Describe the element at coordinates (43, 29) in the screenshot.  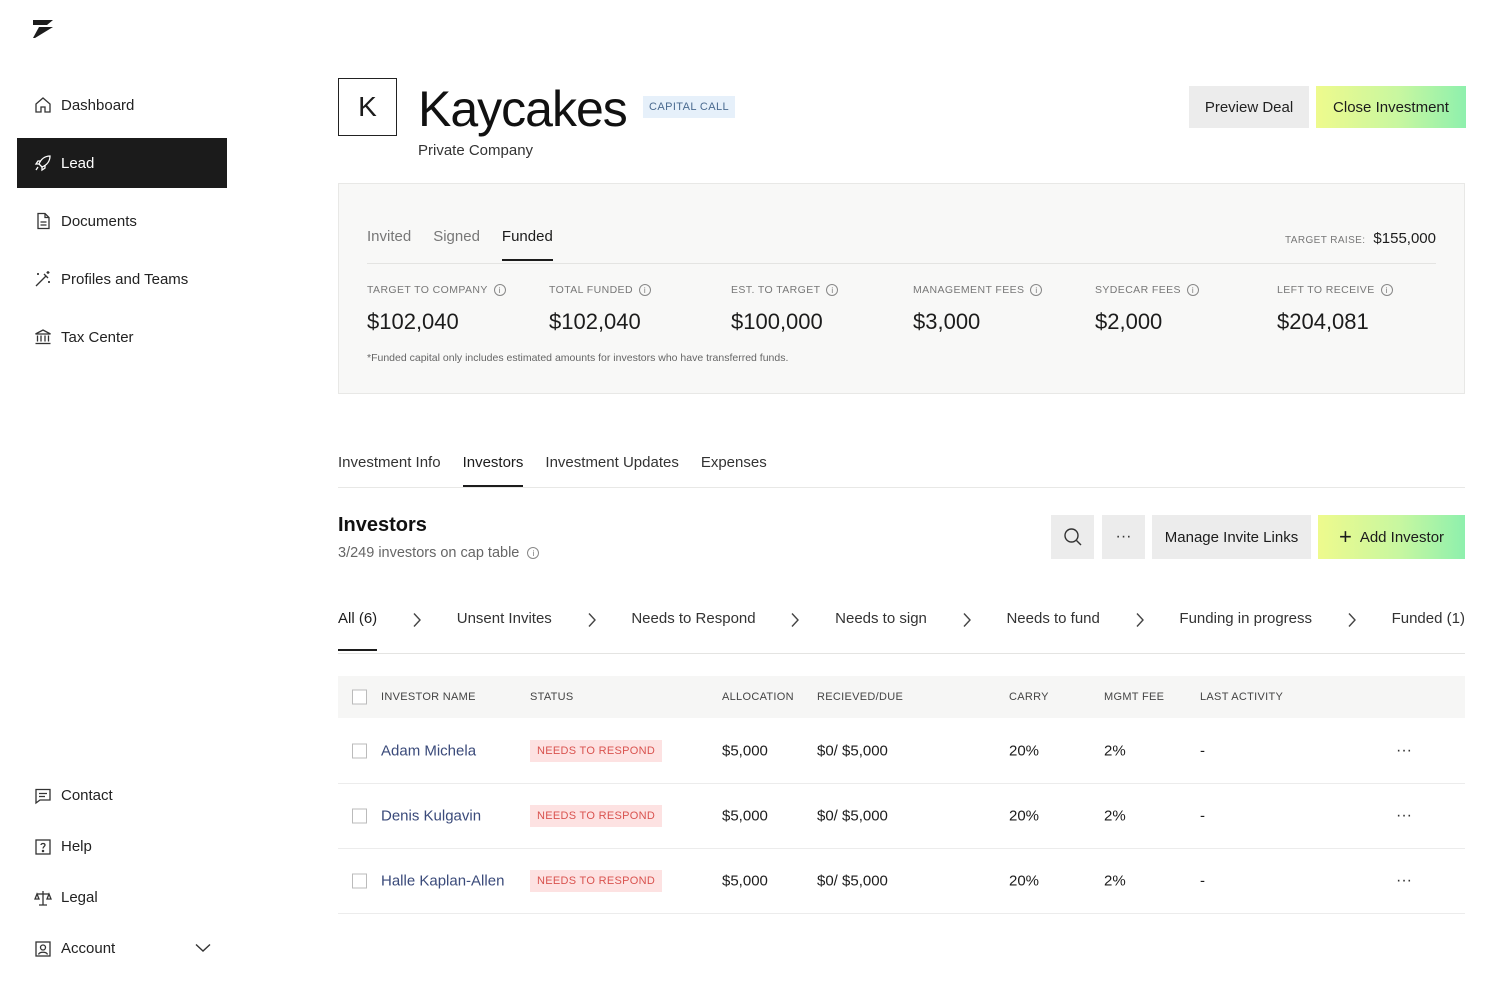
I see `sydecar-logo-icon` at that location.